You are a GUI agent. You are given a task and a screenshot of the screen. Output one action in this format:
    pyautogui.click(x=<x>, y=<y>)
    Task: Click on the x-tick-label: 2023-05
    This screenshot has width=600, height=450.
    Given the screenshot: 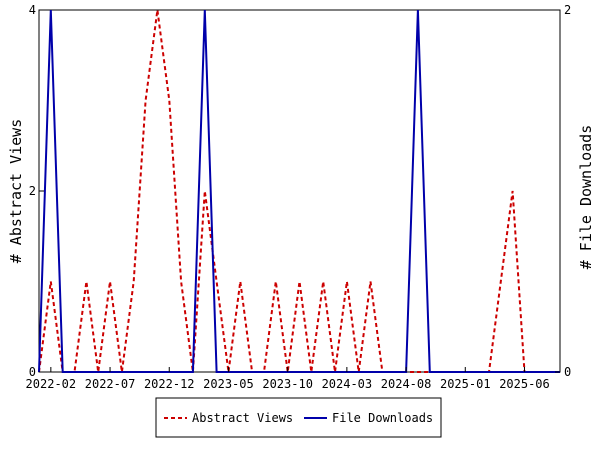 What is the action you would take?
    pyautogui.click(x=228, y=384)
    